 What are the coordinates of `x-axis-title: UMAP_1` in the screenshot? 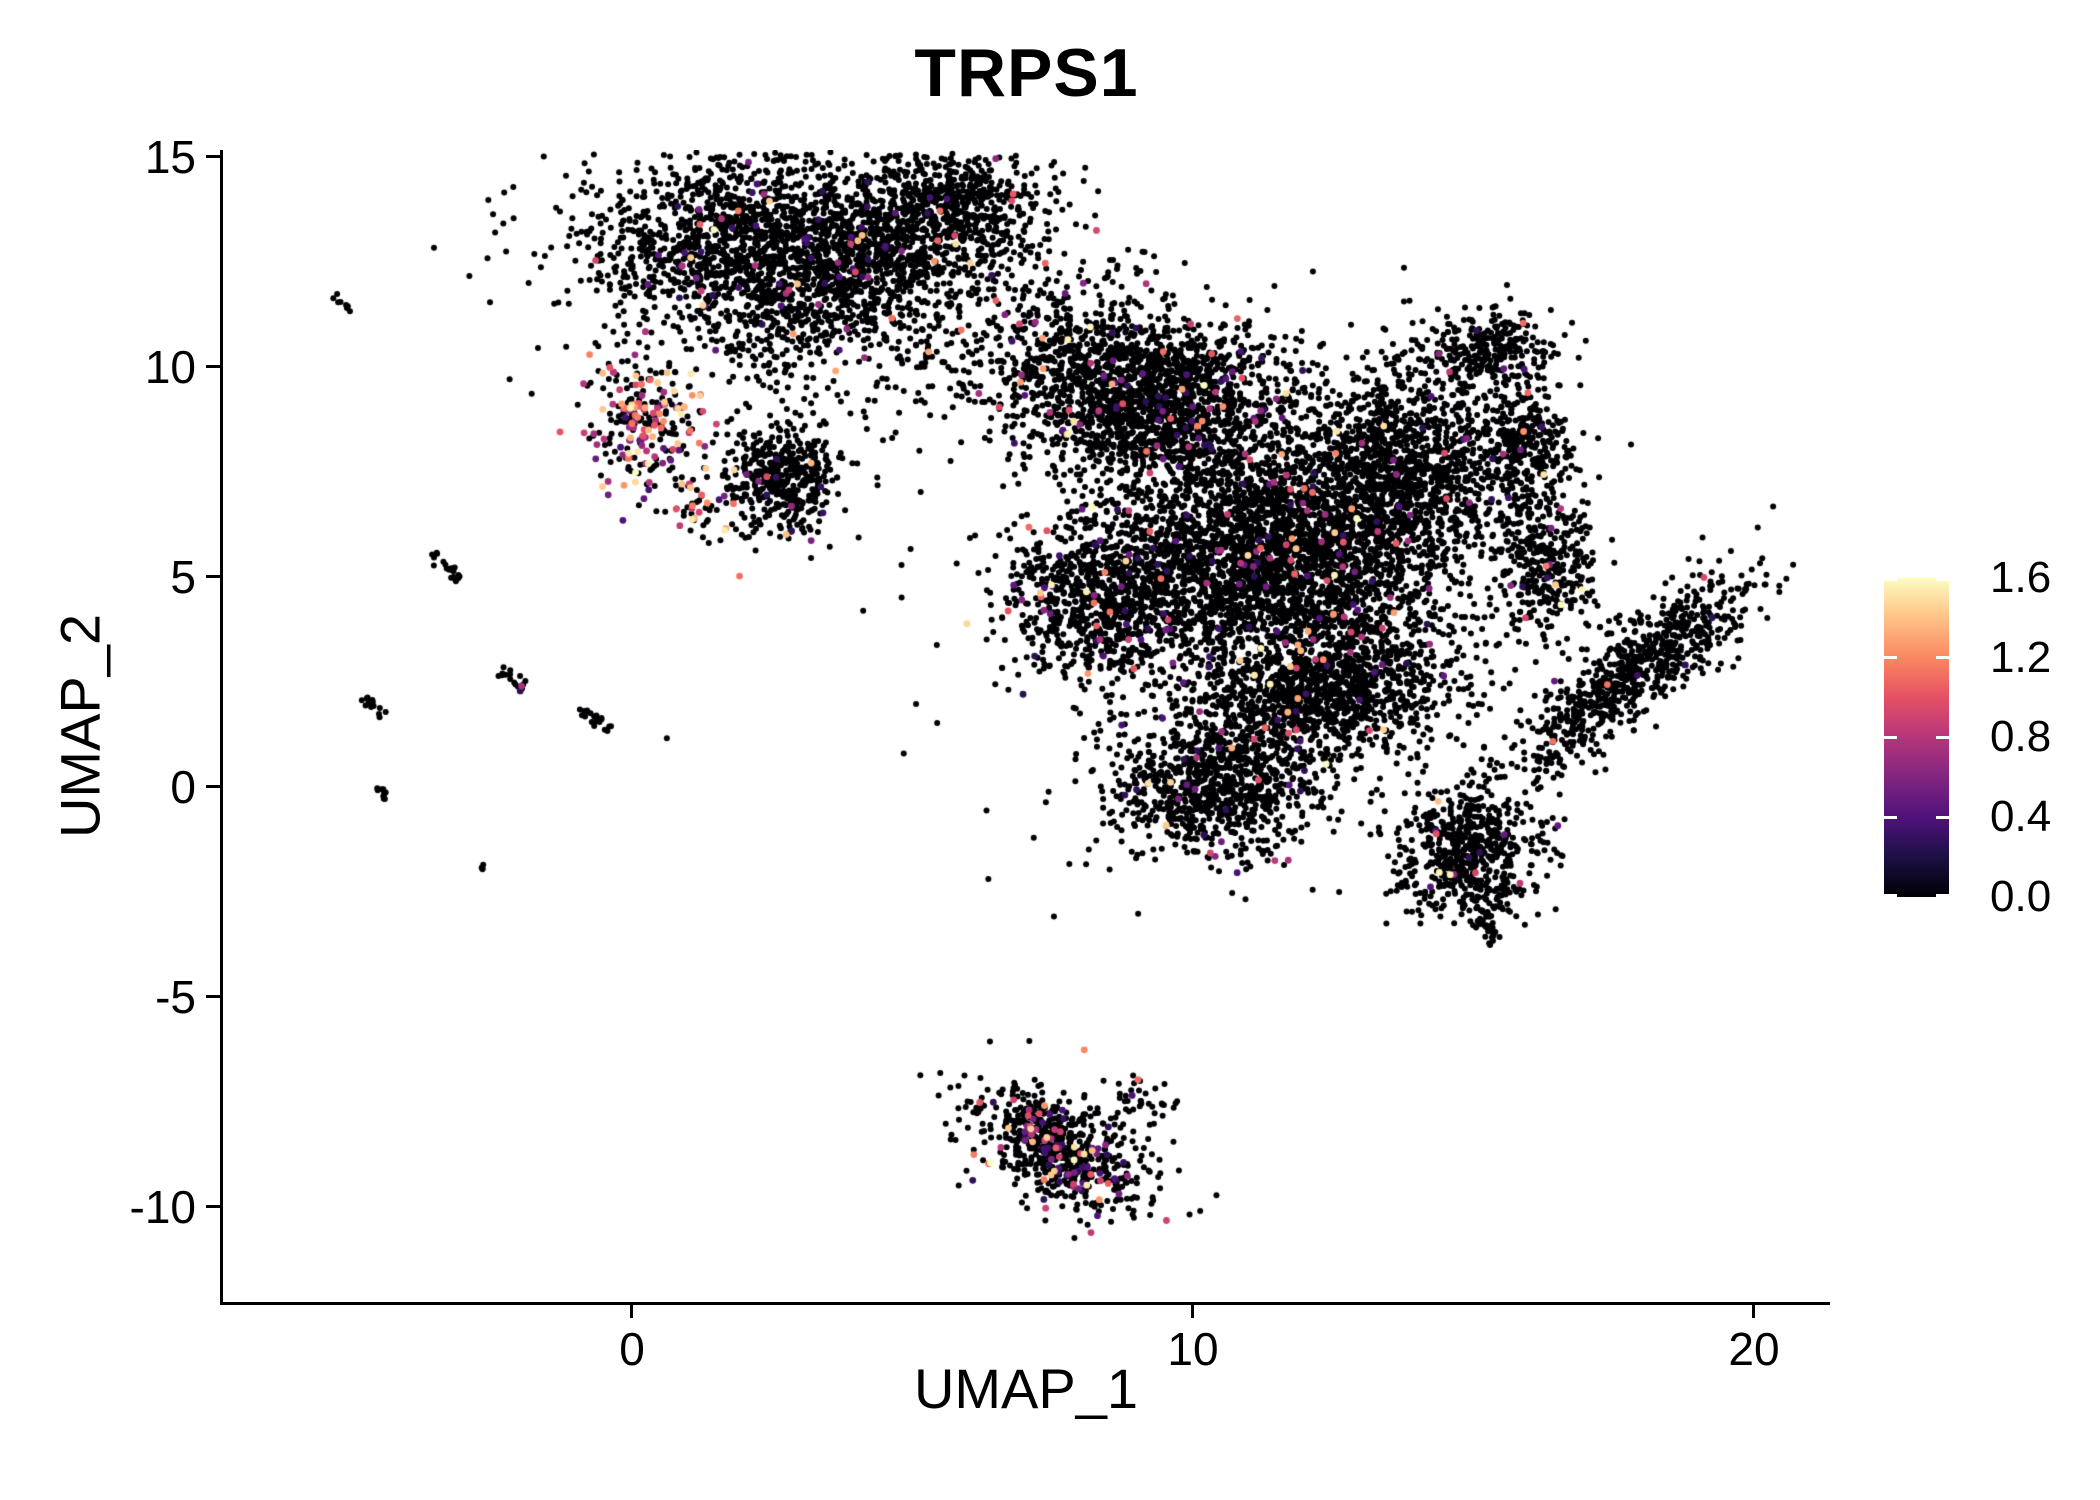 It's located at (1026, 1388).